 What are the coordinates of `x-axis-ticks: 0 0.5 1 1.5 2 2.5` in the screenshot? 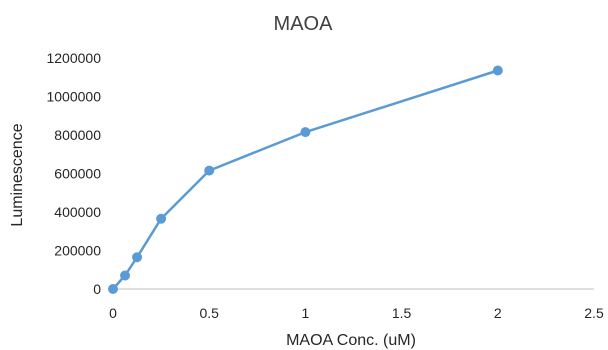 It's located at (356, 313).